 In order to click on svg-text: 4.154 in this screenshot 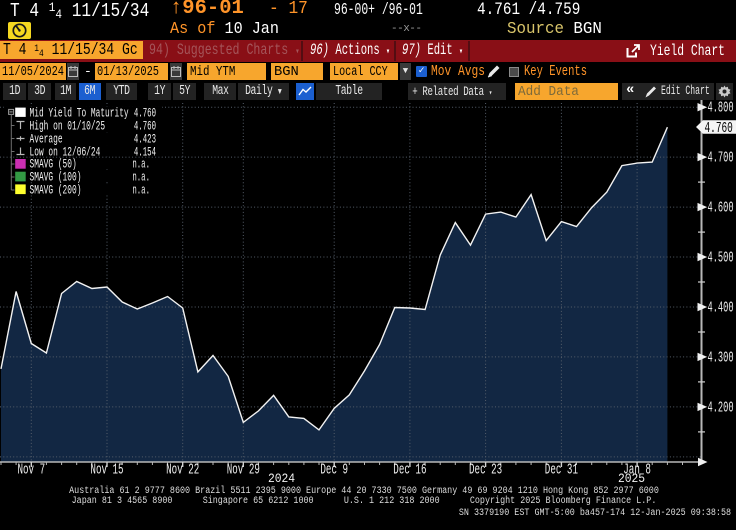, I will do `click(145, 153)`.